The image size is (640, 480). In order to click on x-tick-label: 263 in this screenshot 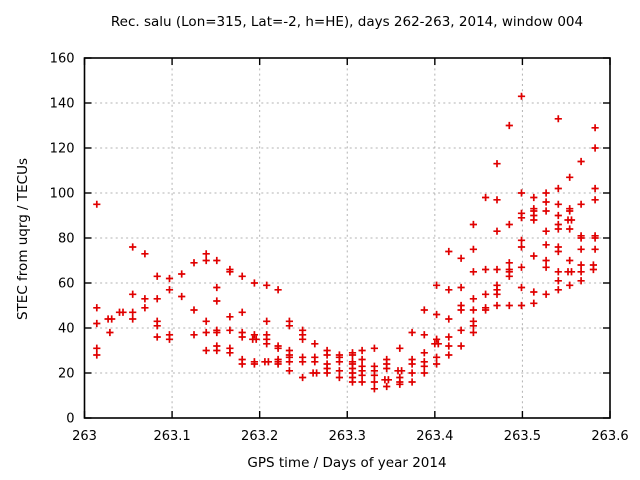, I will do `click(84, 436)`.